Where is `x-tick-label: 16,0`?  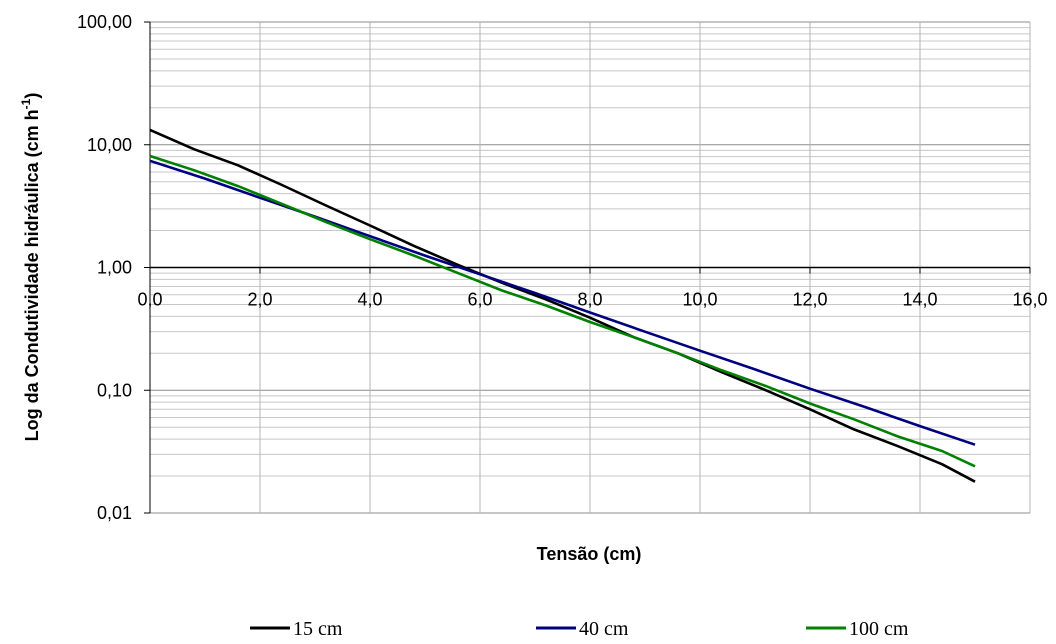
x-tick-label: 16,0 is located at coordinates (1029, 300).